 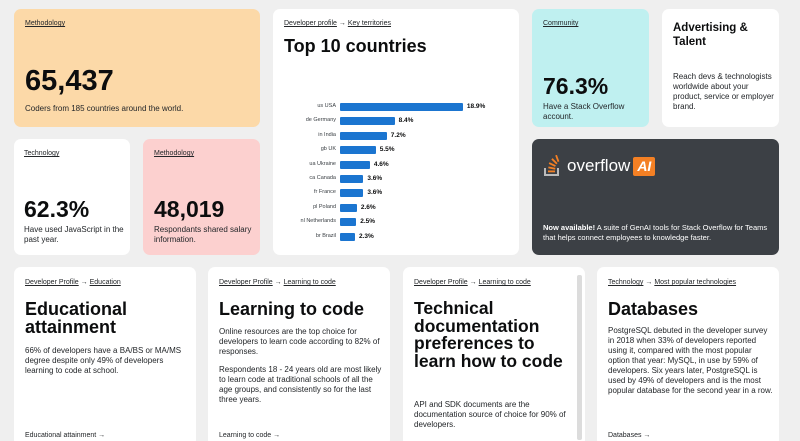 What do you see at coordinates (407, 178) in the screenshot?
I see `bar-row: ca Canada 3.6%` at bounding box center [407, 178].